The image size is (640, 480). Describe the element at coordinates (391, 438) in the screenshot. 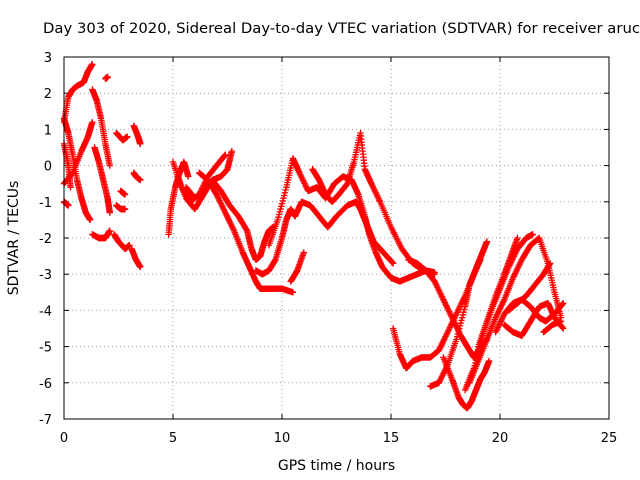

I see `x-tick-label: 15` at that location.